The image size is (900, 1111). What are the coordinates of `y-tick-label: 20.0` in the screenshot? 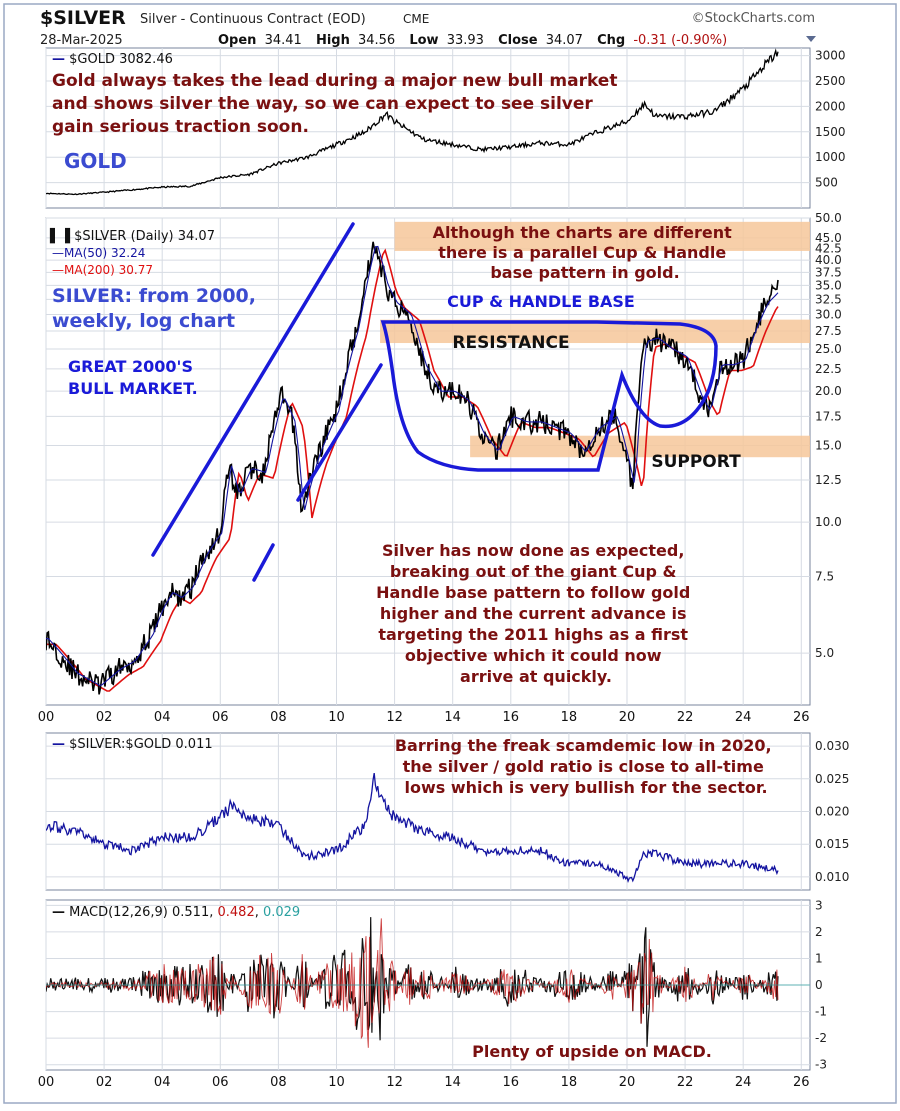 It's located at (828, 391).